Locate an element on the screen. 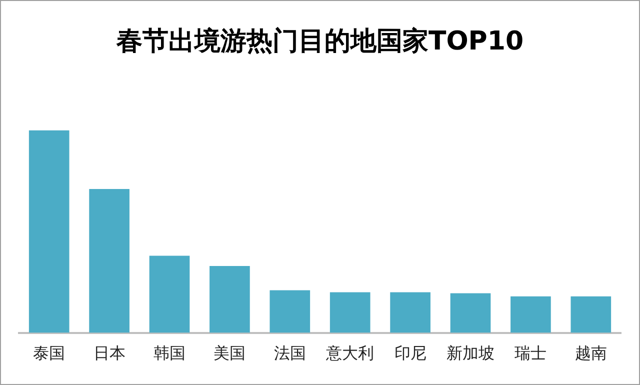 This screenshot has width=640, height=385. x-tick-label: 印尼 is located at coordinates (410, 353).